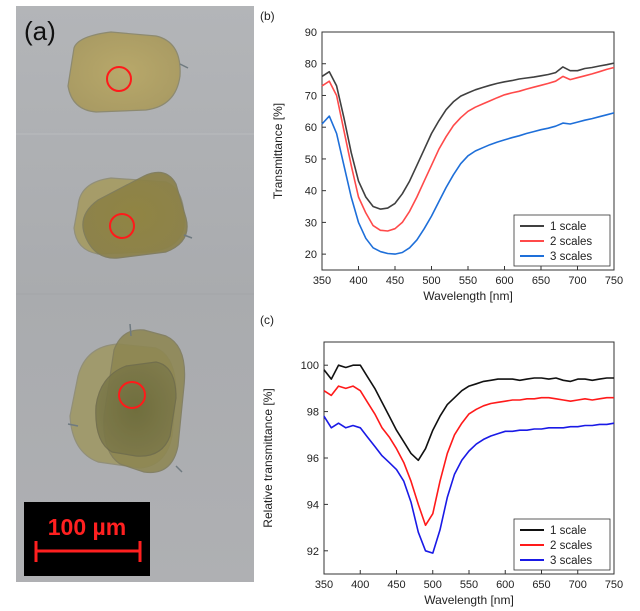 The height and width of the screenshot is (611, 640). I want to click on chart0-ytick-label: 80, so click(311, 65).